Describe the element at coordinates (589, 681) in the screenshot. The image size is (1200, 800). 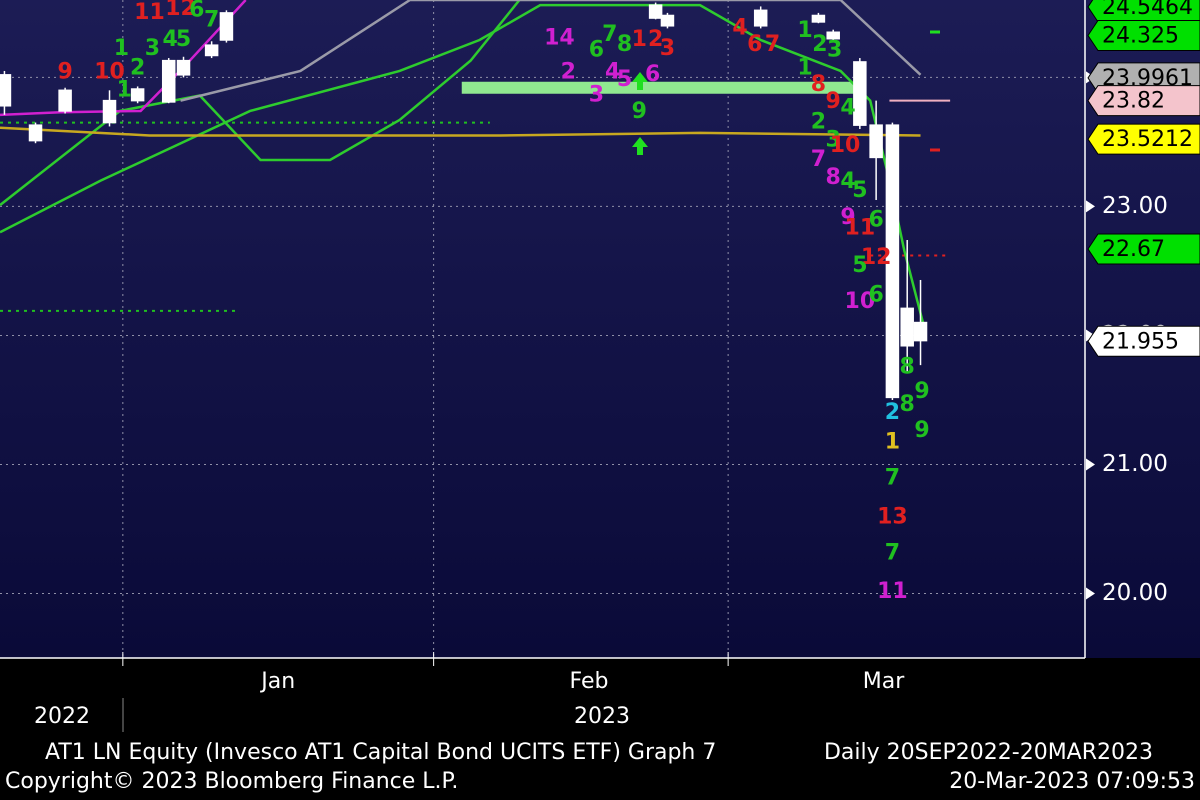
I see `x-tick-label: Feb` at that location.